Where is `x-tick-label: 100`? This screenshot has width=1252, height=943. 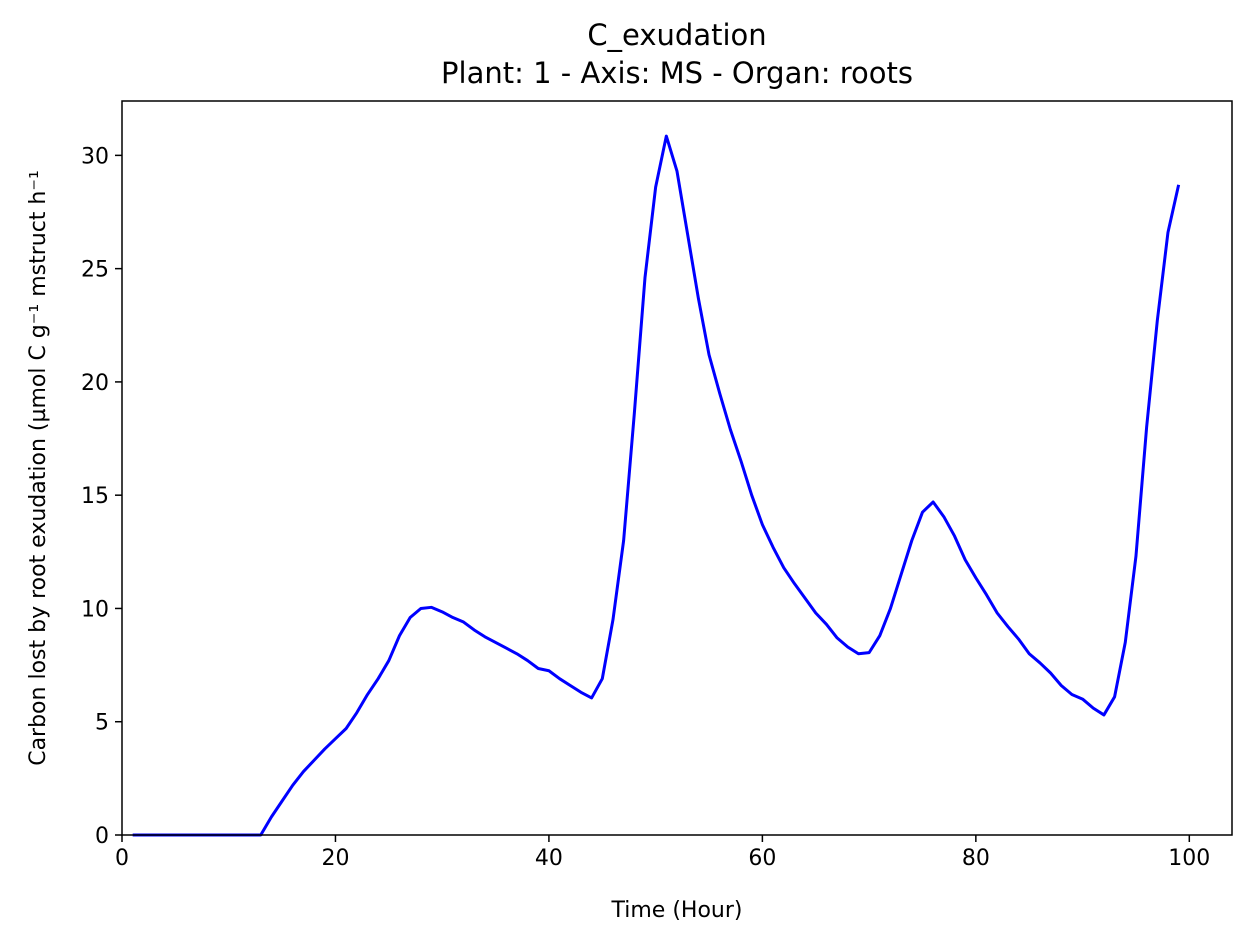 x-tick-label: 100 is located at coordinates (1189, 858).